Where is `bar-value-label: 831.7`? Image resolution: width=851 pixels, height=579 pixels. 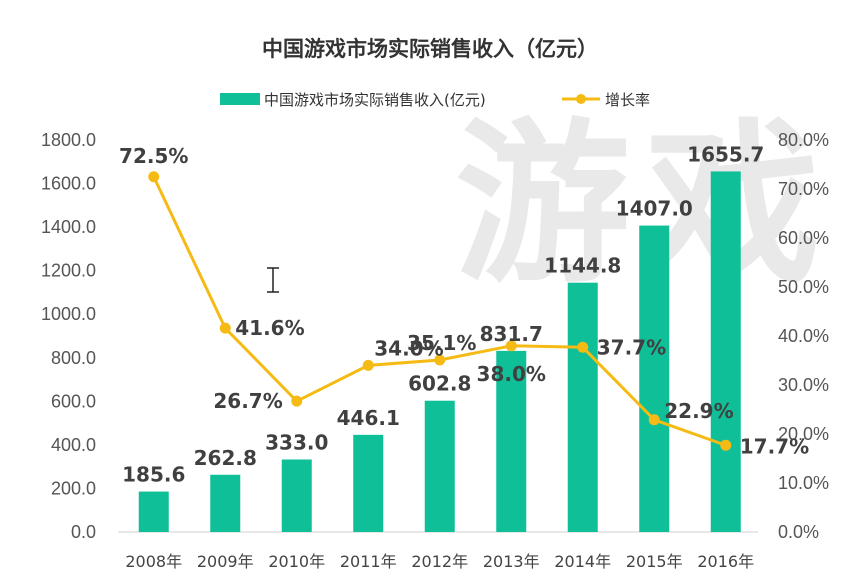 bar-value-label: 831.7 is located at coordinates (511, 334).